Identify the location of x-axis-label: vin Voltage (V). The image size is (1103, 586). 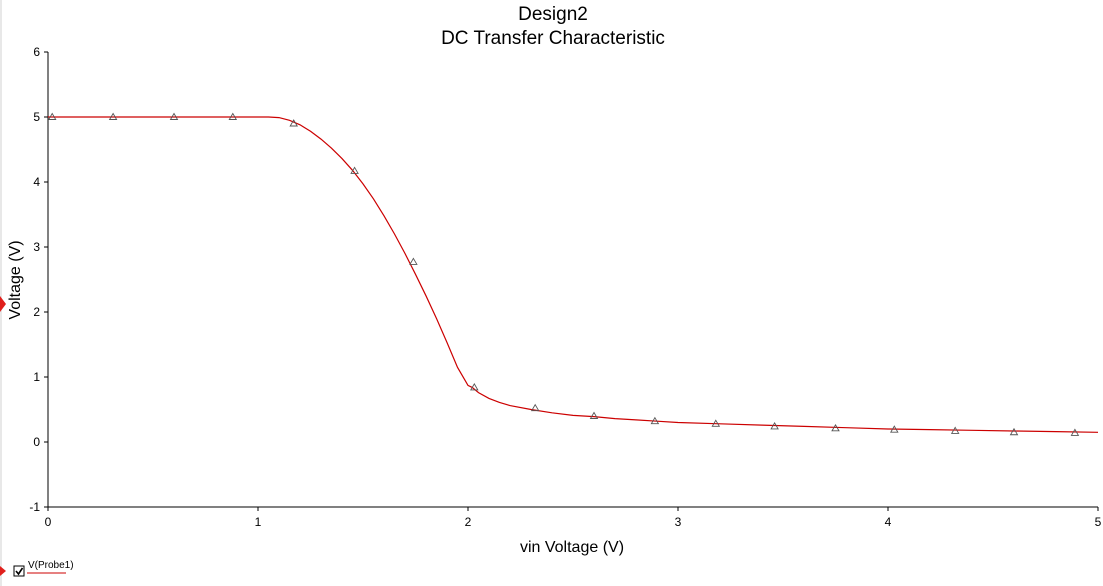
(572, 547).